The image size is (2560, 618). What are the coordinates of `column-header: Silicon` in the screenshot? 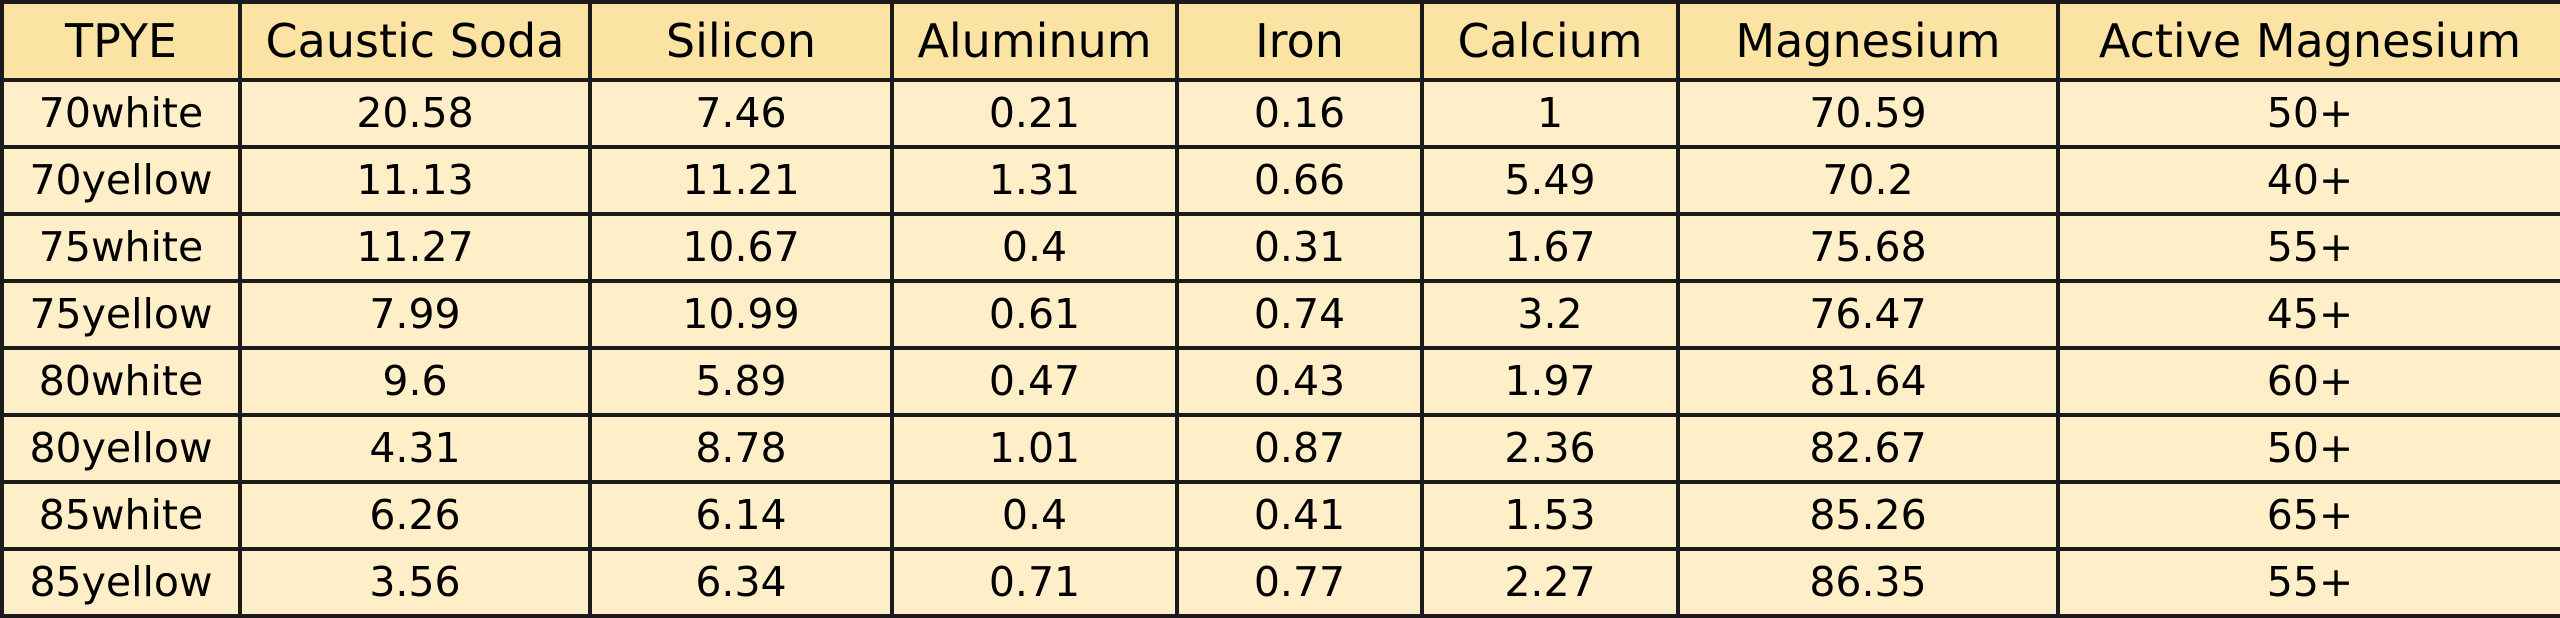 It's located at (741, 41).